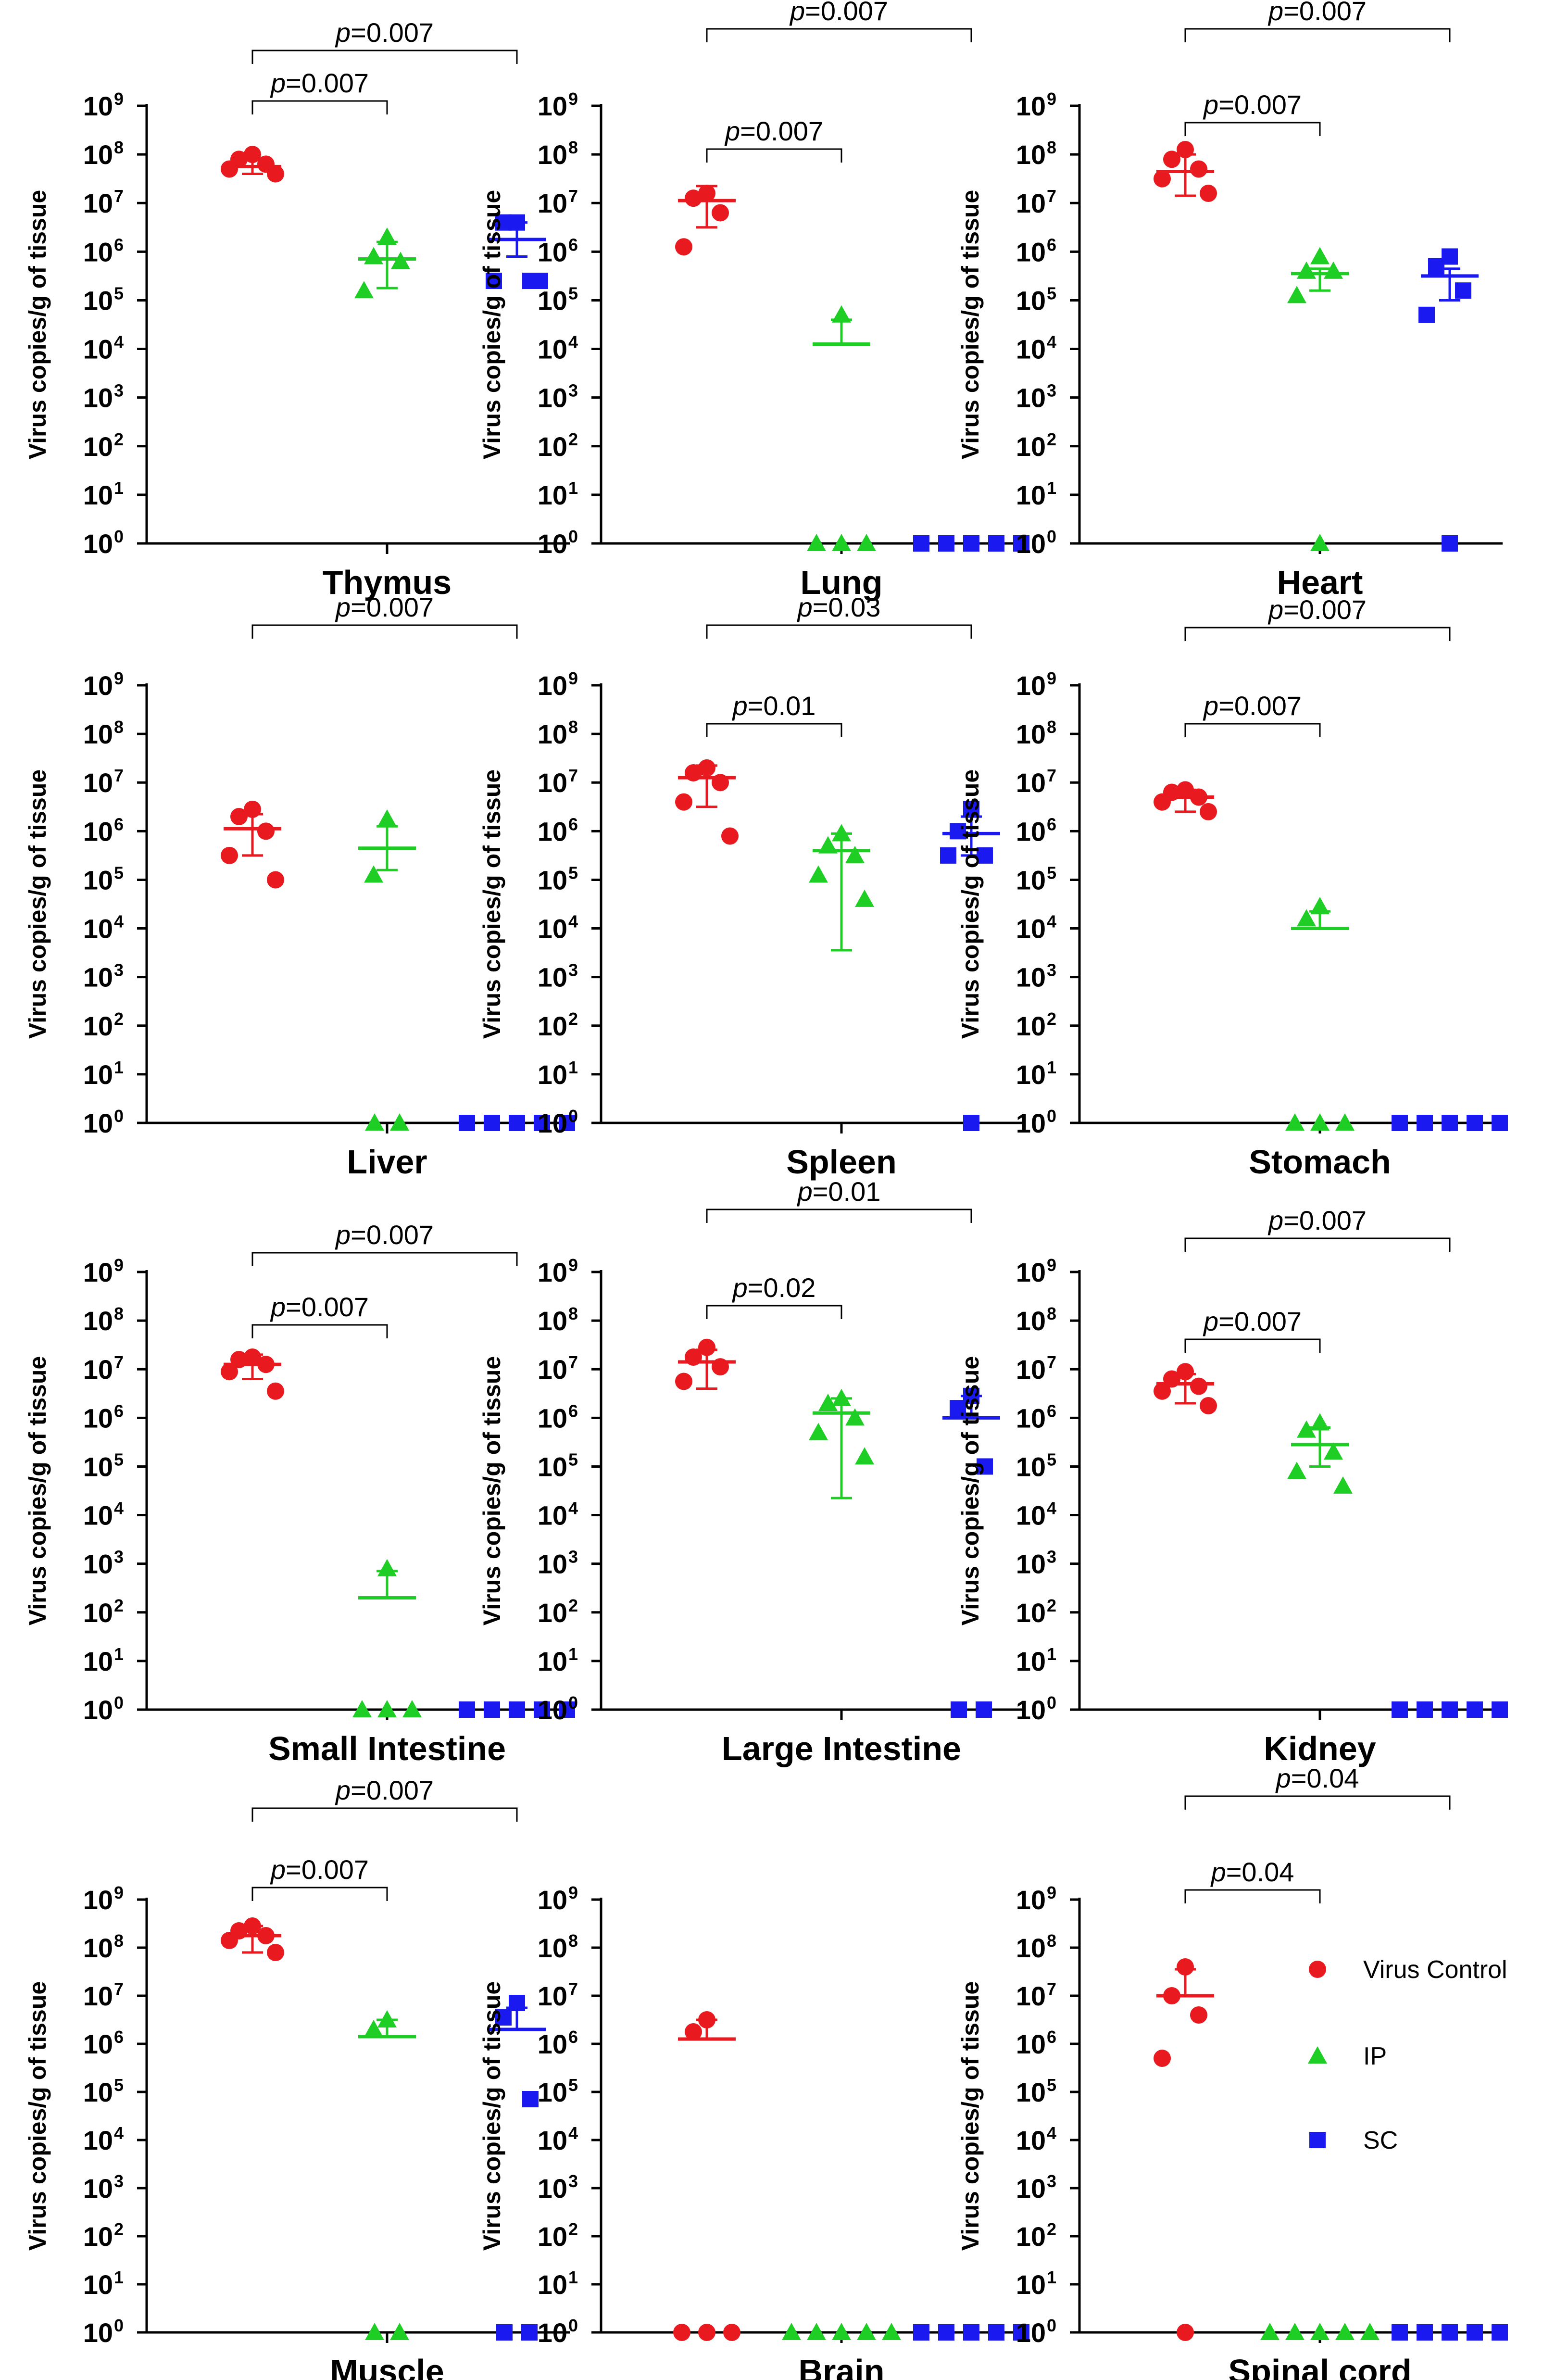 The height and width of the screenshot is (2380, 1543). What do you see at coordinates (98, 2188) in the screenshot?
I see `panel-muscle-y-tick-label: 10` at bounding box center [98, 2188].